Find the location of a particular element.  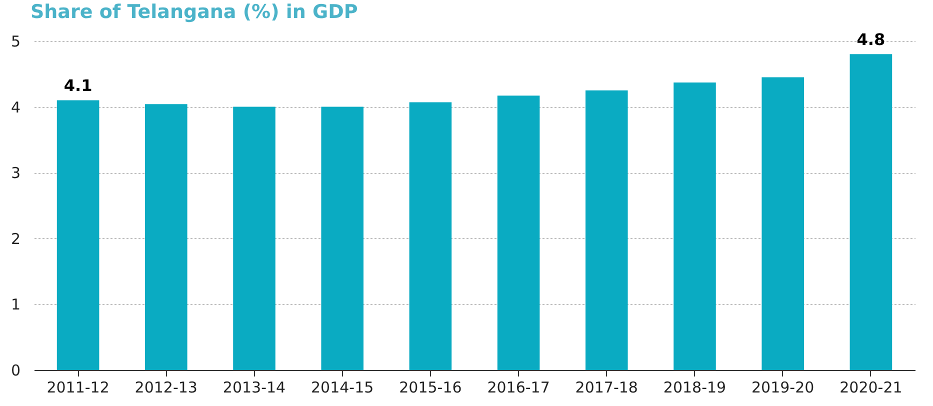

y-tick-label: 5 is located at coordinates (15, 41).